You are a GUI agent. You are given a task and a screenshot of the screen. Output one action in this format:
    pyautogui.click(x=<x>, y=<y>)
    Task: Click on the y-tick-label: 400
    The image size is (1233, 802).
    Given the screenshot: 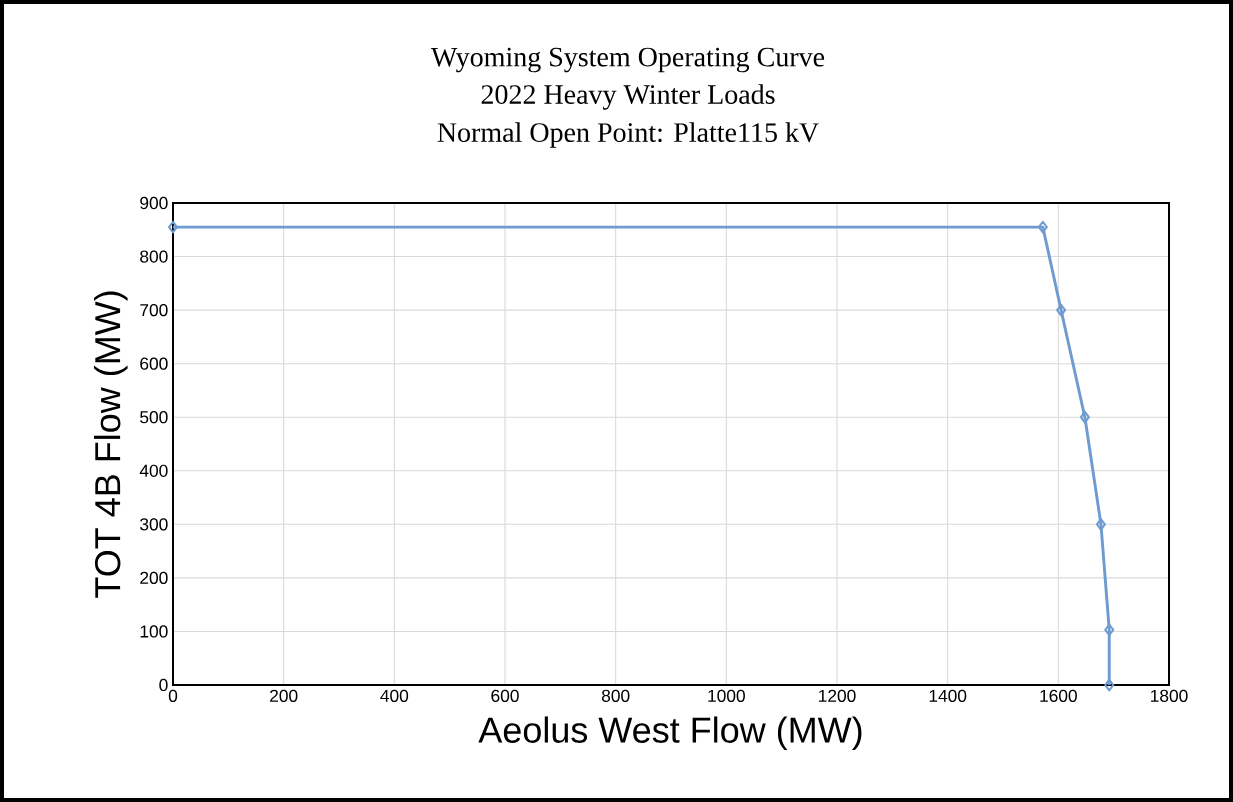 What is the action you would take?
    pyautogui.click(x=153, y=470)
    